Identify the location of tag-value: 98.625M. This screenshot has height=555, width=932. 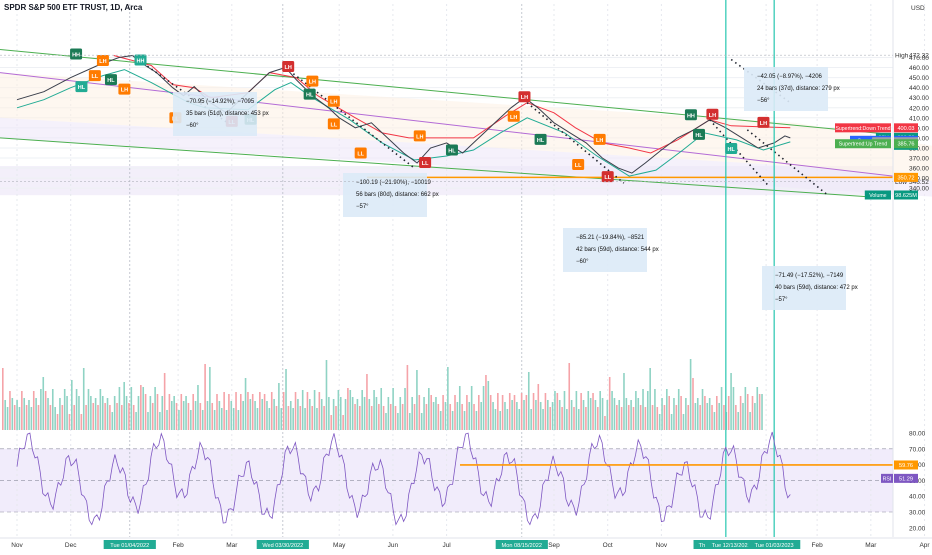
(906, 196).